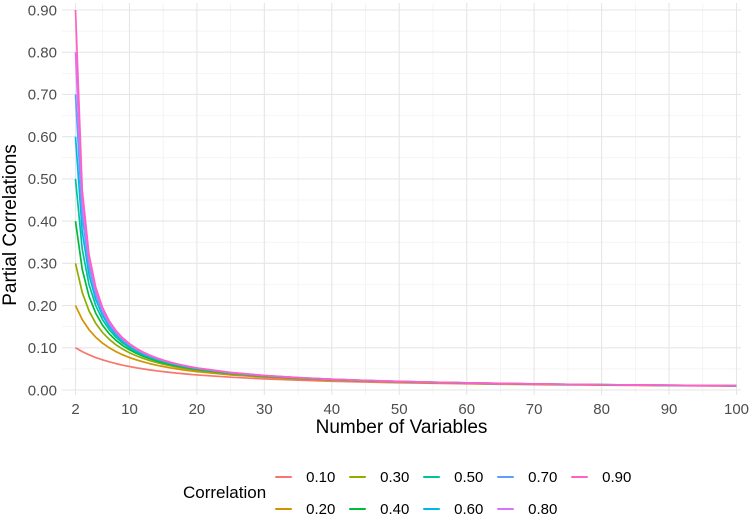 The width and height of the screenshot is (750, 521). What do you see at coordinates (197, 409) in the screenshot?
I see `x-tick-label: 20` at bounding box center [197, 409].